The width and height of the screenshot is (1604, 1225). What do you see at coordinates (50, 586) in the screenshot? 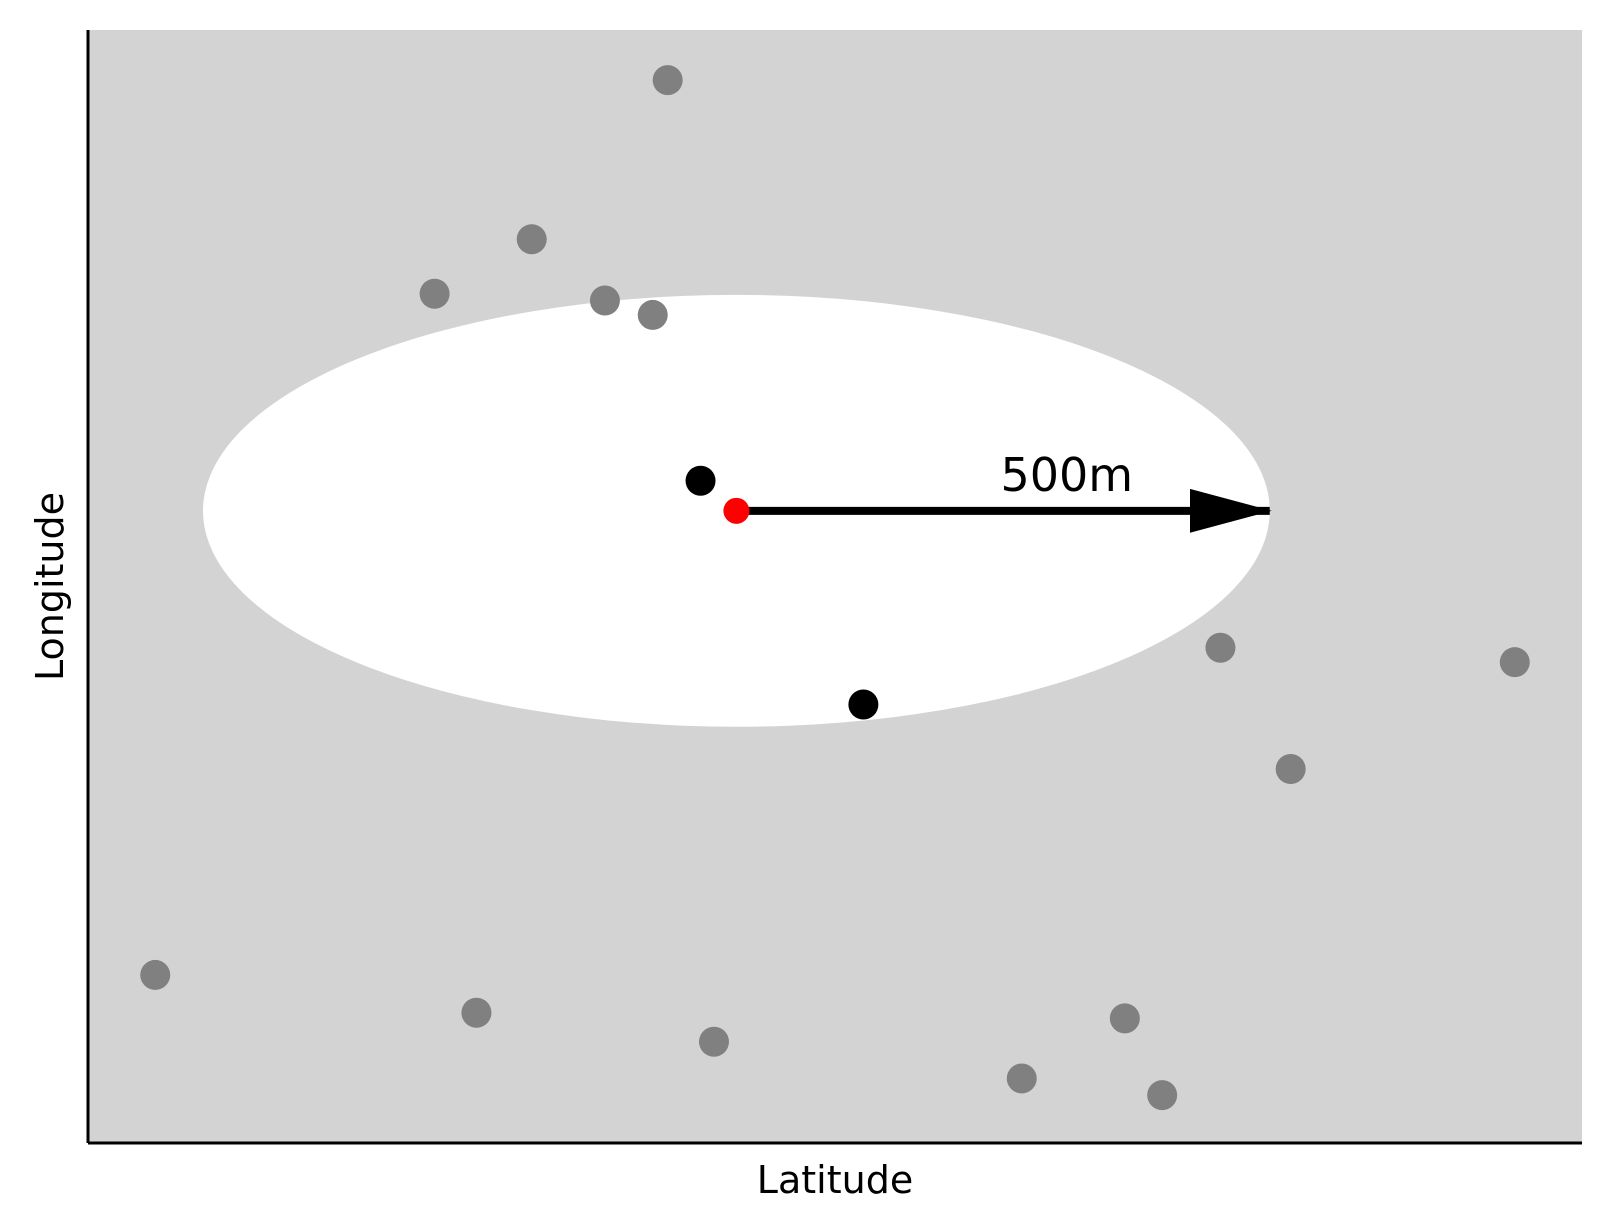
I see `y-axis-label: Longitude` at bounding box center [50, 586].